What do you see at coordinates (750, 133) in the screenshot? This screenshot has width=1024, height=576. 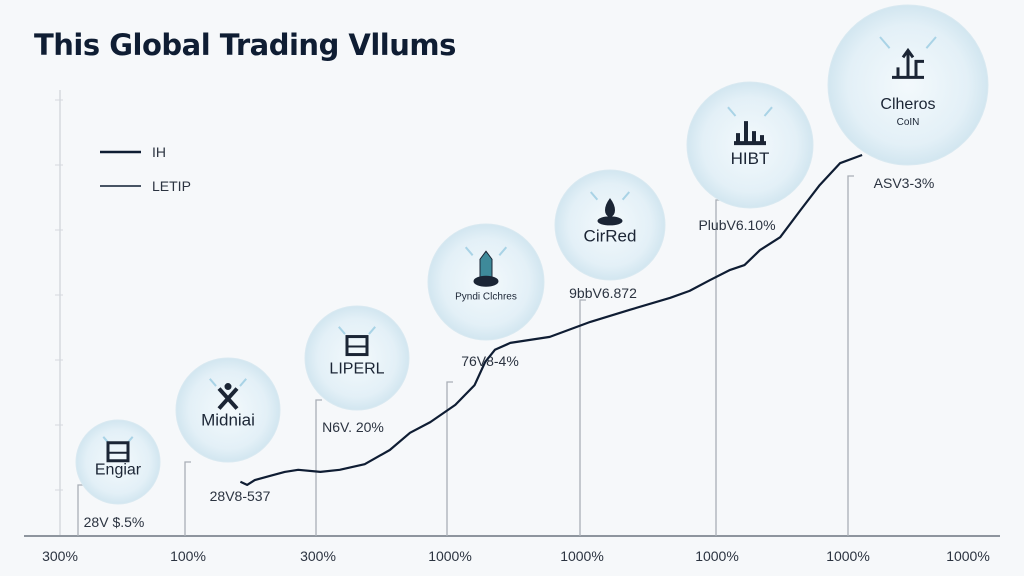 I see `city-icon` at bounding box center [750, 133].